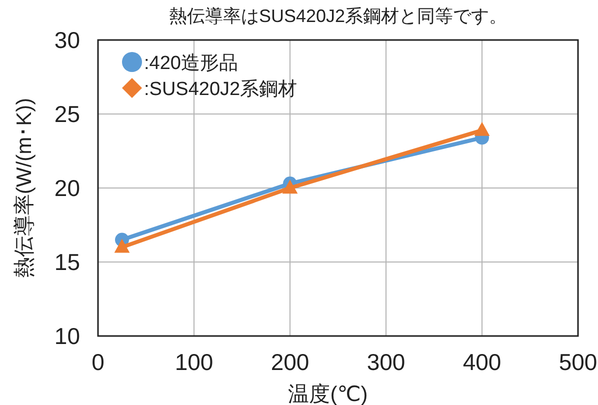  I want to click on x-tick-label: 100, so click(194, 362).